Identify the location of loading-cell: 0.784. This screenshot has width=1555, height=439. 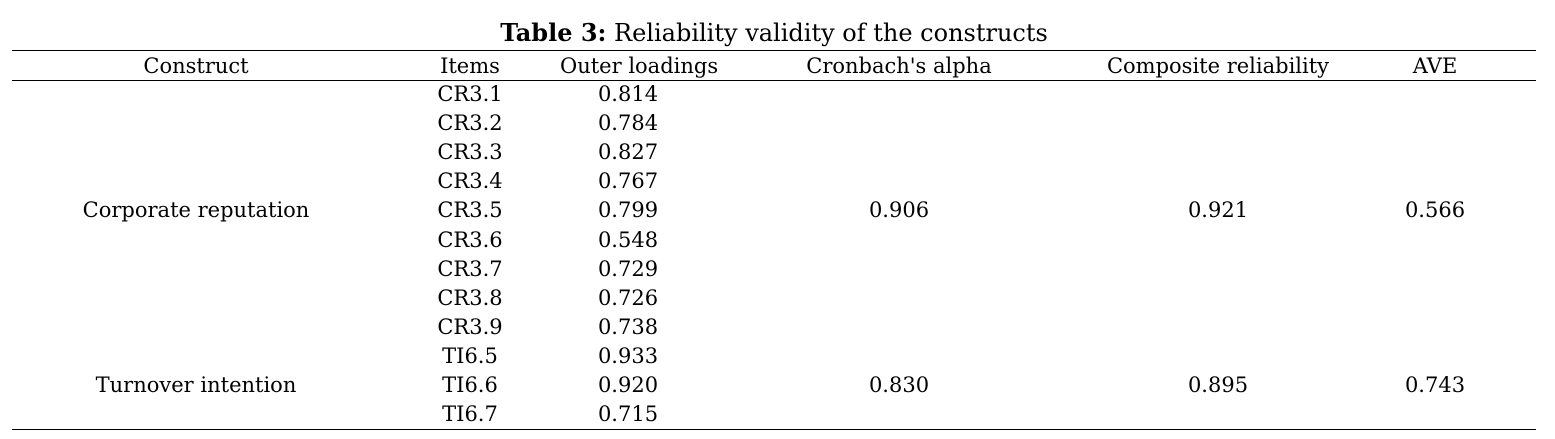
(628, 123).